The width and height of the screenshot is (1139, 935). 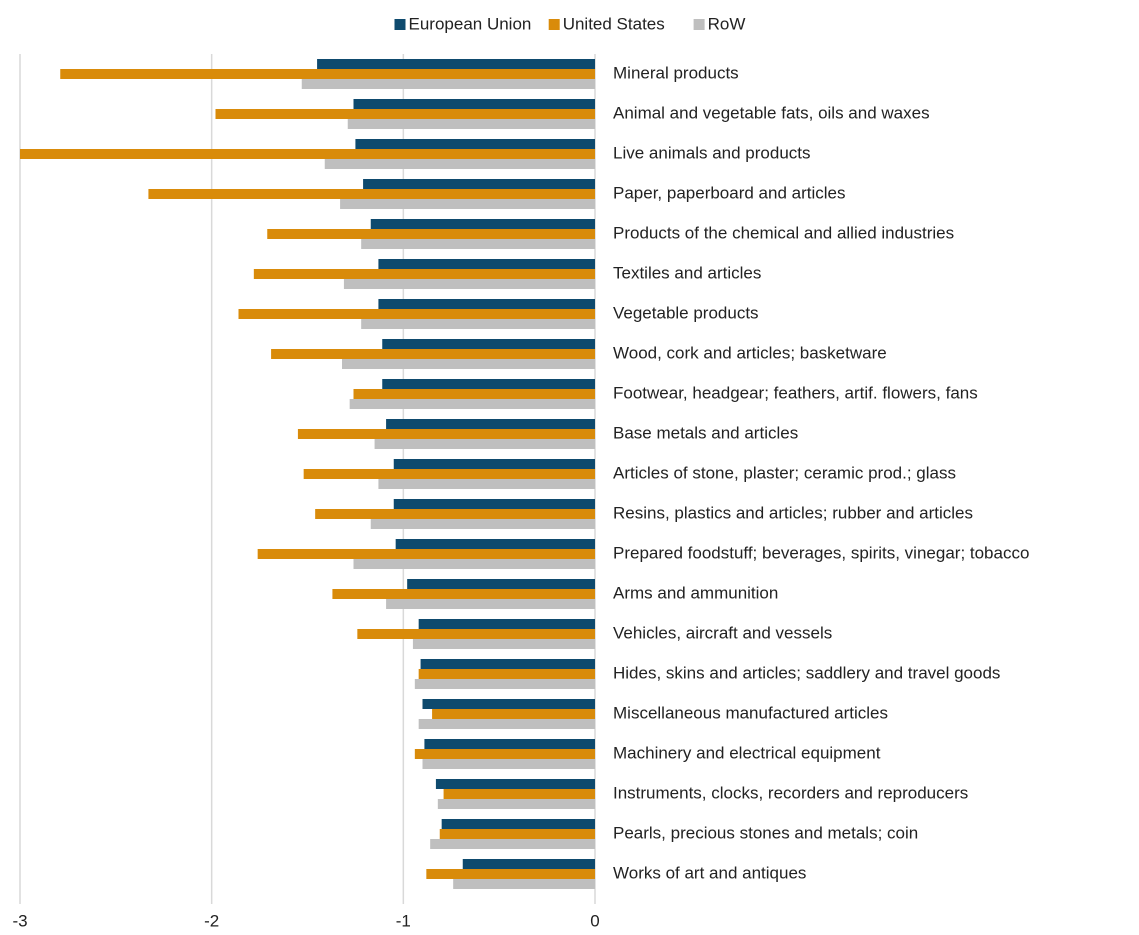 What do you see at coordinates (729, 192) in the screenshot?
I see `y-tick-label: Paper, paperboard and articles` at bounding box center [729, 192].